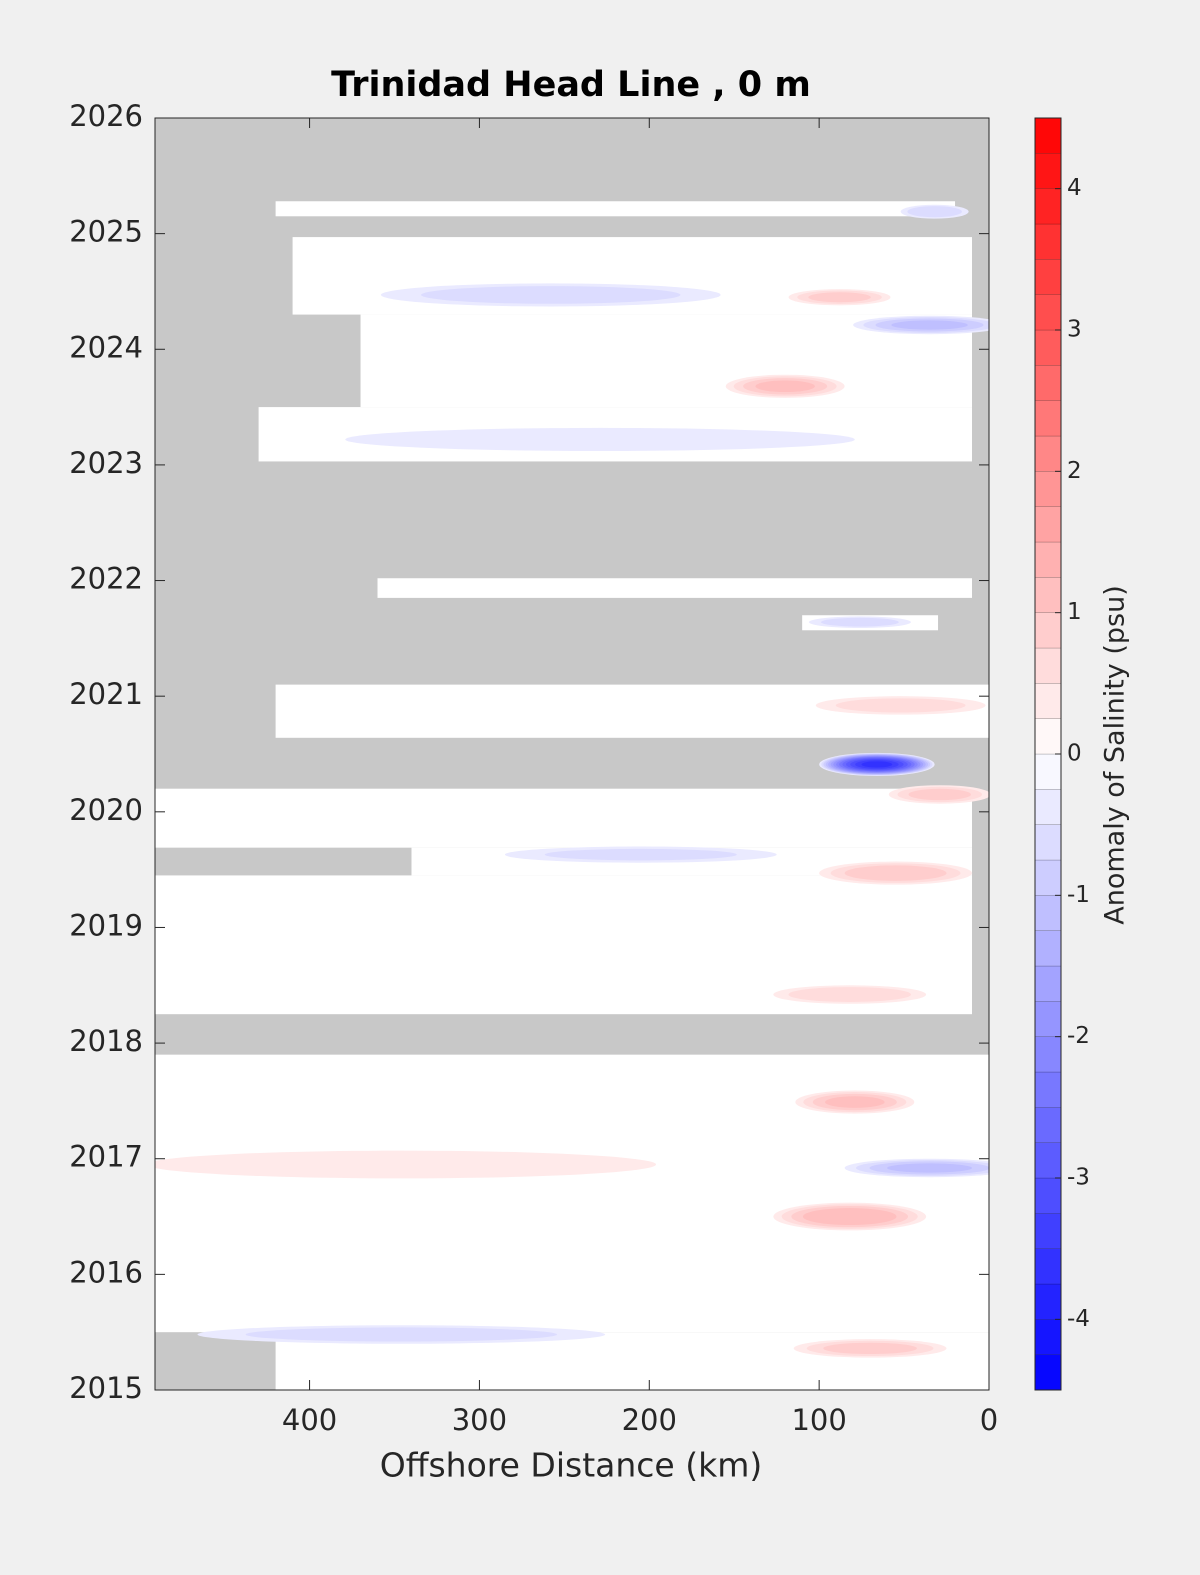 The image size is (1200, 1575). What do you see at coordinates (1074, 471) in the screenshot?
I see `colorbar-tick-label: 2` at bounding box center [1074, 471].